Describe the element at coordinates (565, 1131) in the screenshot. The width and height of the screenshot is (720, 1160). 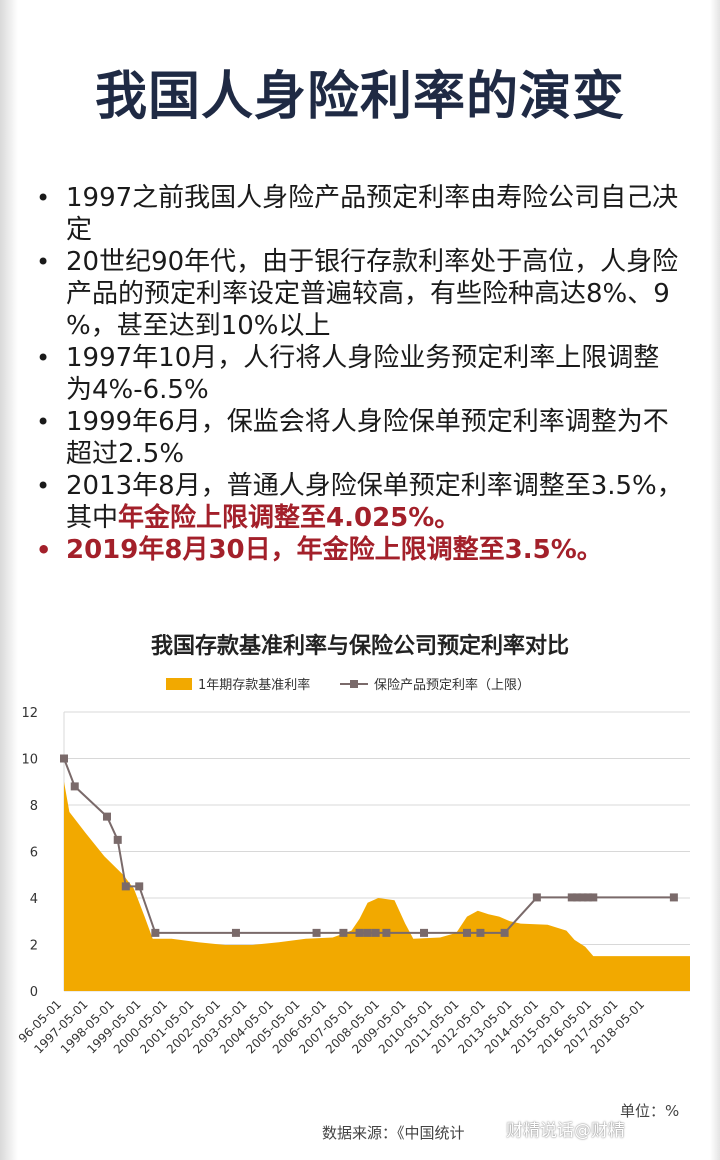
I see `watermark: 财精说话@财精` at that location.